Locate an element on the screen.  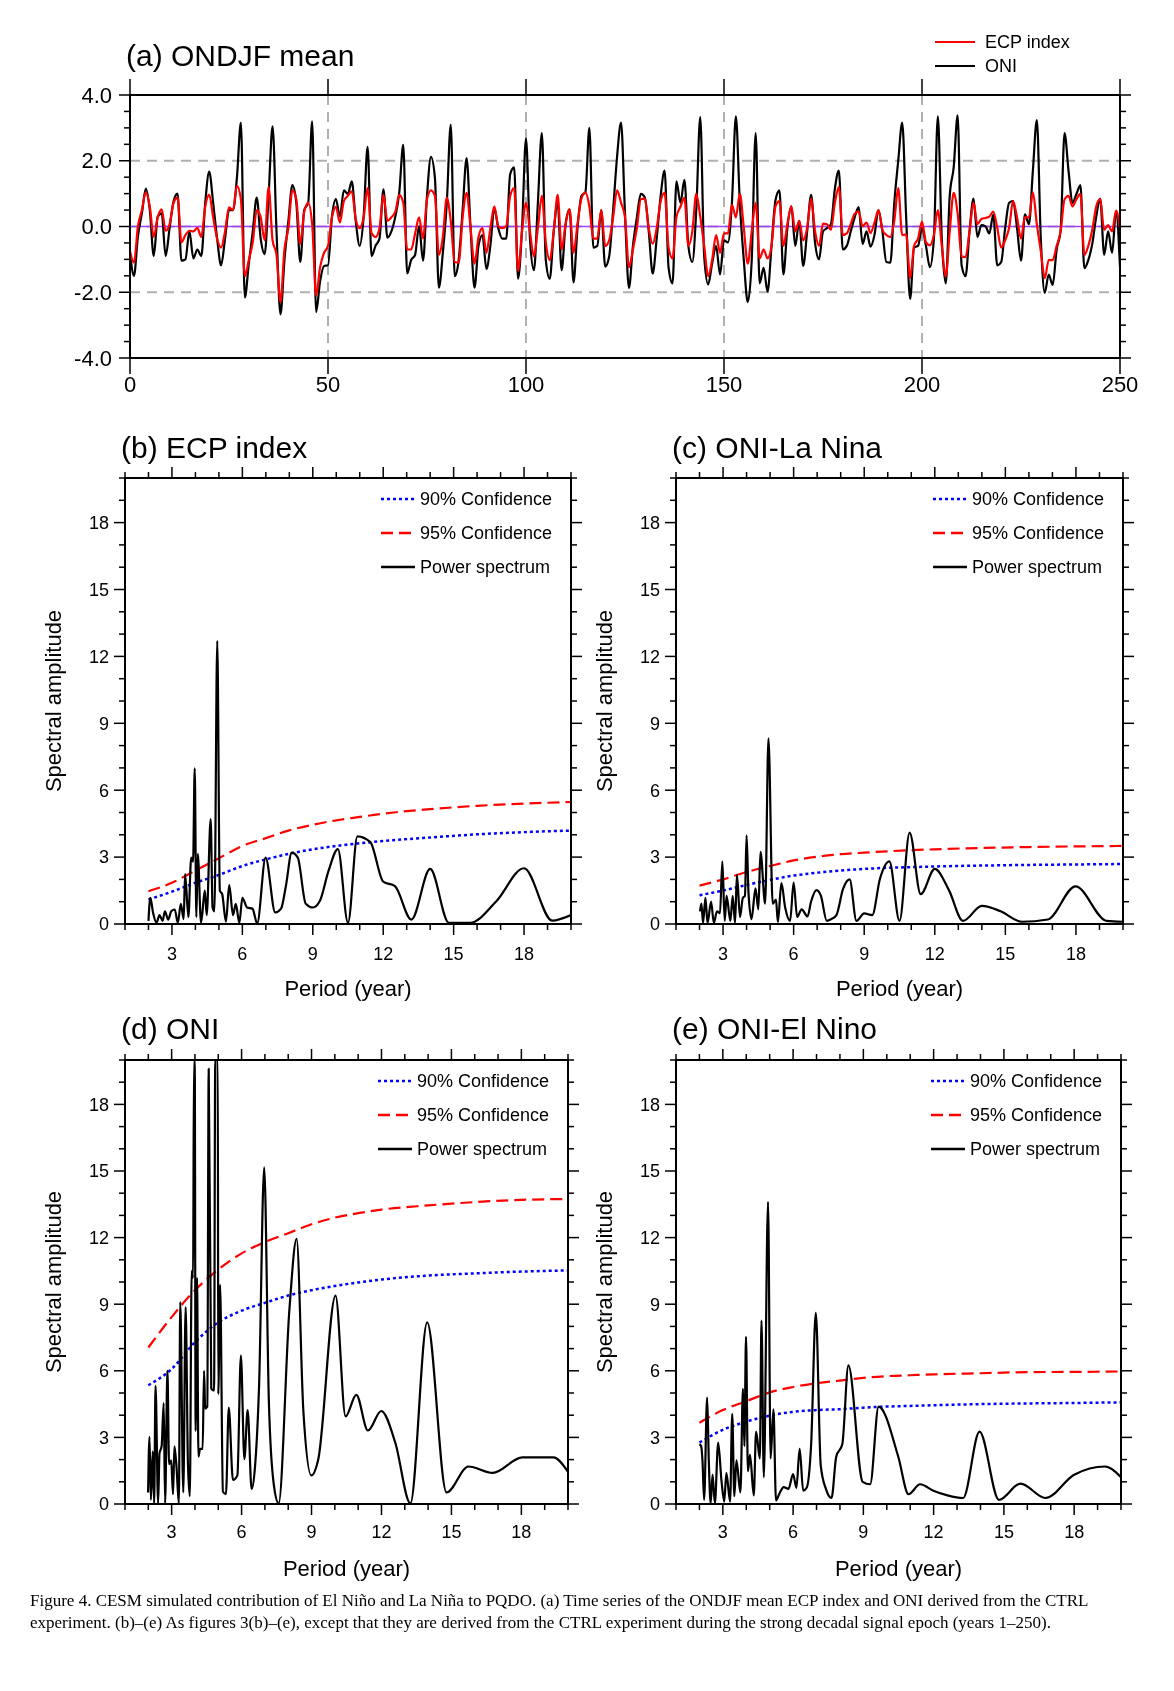
chart-title: (d) ONI is located at coordinates (170, 1028).